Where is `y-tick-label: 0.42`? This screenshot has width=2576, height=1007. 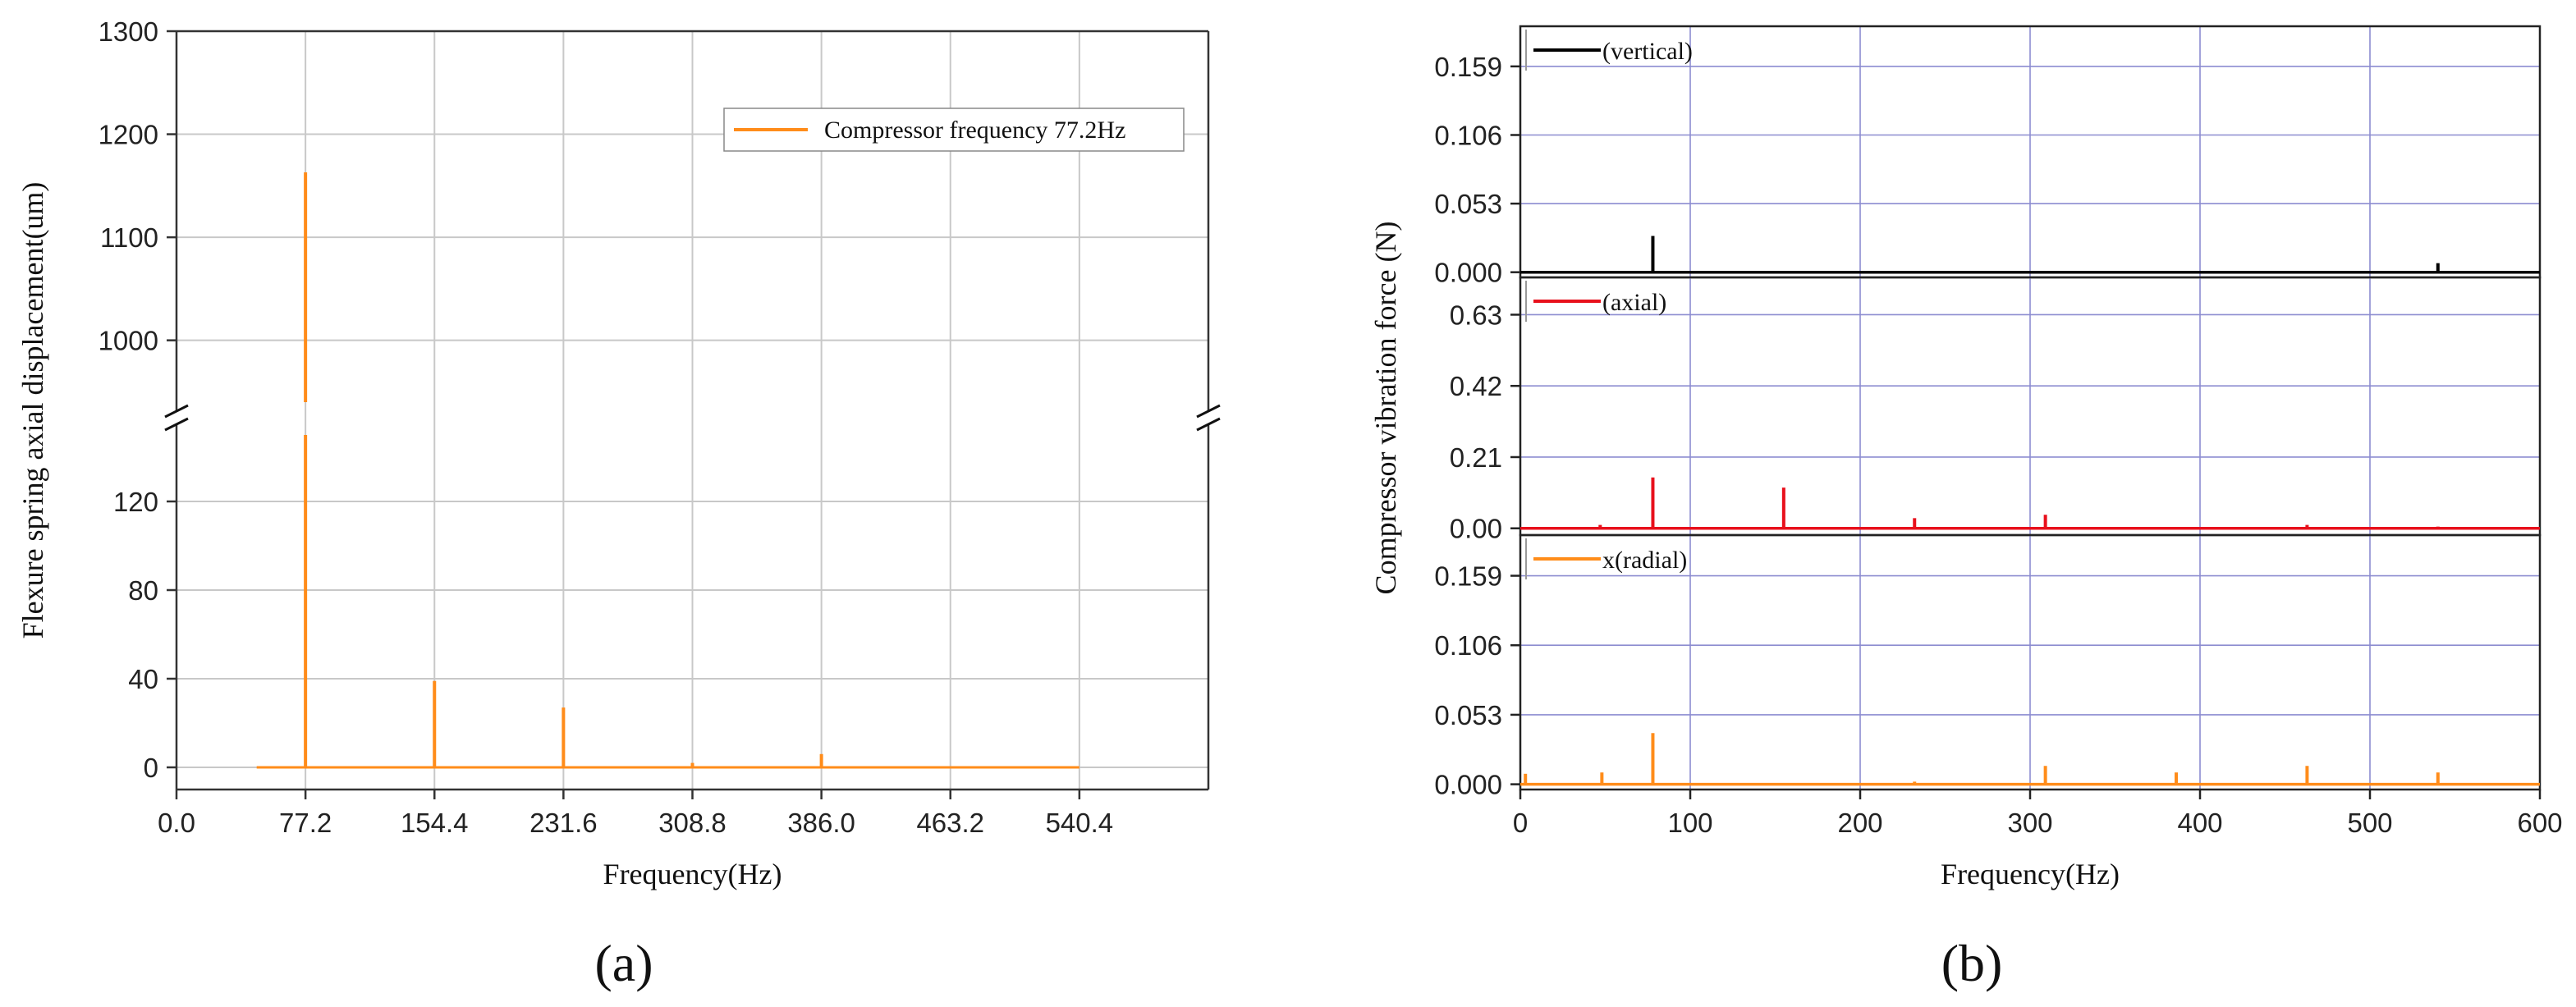
y-tick-label: 0.42 is located at coordinates (1476, 386).